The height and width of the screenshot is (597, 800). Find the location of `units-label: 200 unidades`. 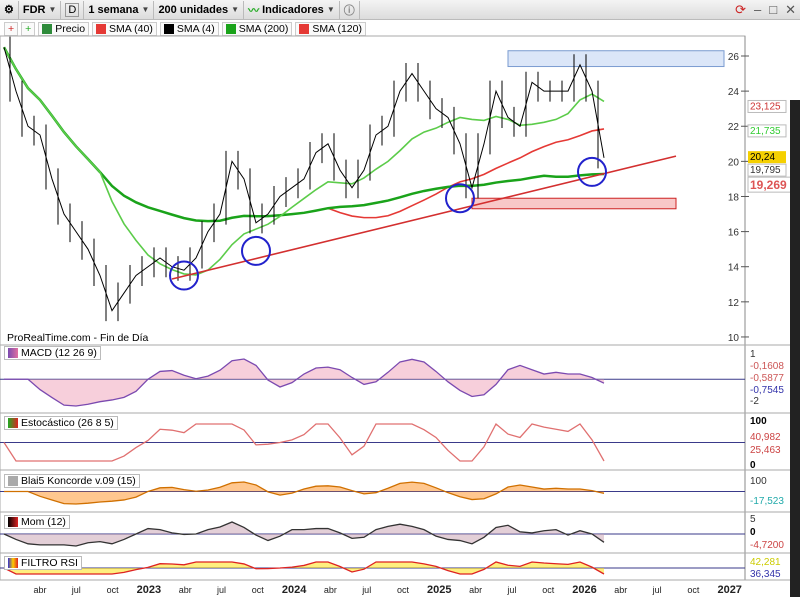

units-label: 200 unidades is located at coordinates (193, 9).